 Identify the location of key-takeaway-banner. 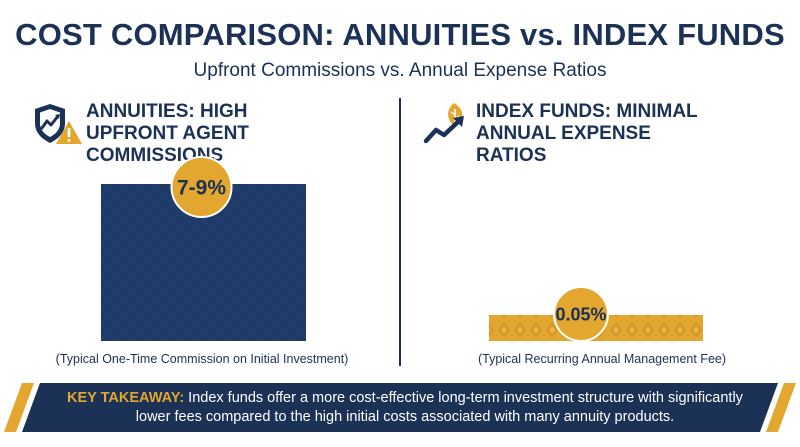
(400, 407).